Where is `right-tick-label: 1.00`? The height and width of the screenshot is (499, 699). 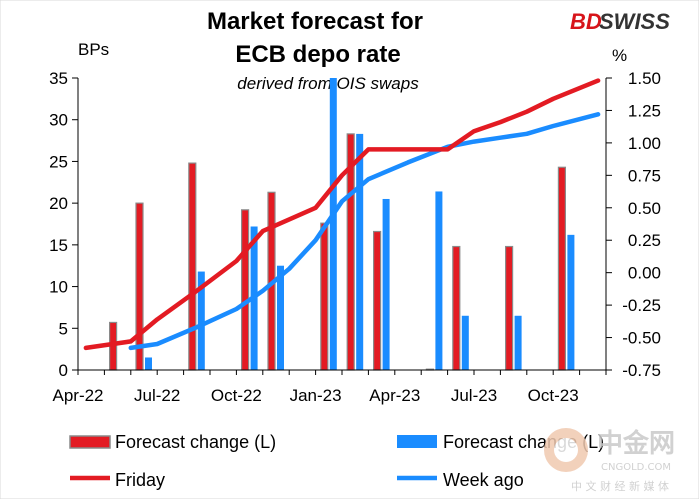
right-tick-label: 1.00 is located at coordinates (644, 143).